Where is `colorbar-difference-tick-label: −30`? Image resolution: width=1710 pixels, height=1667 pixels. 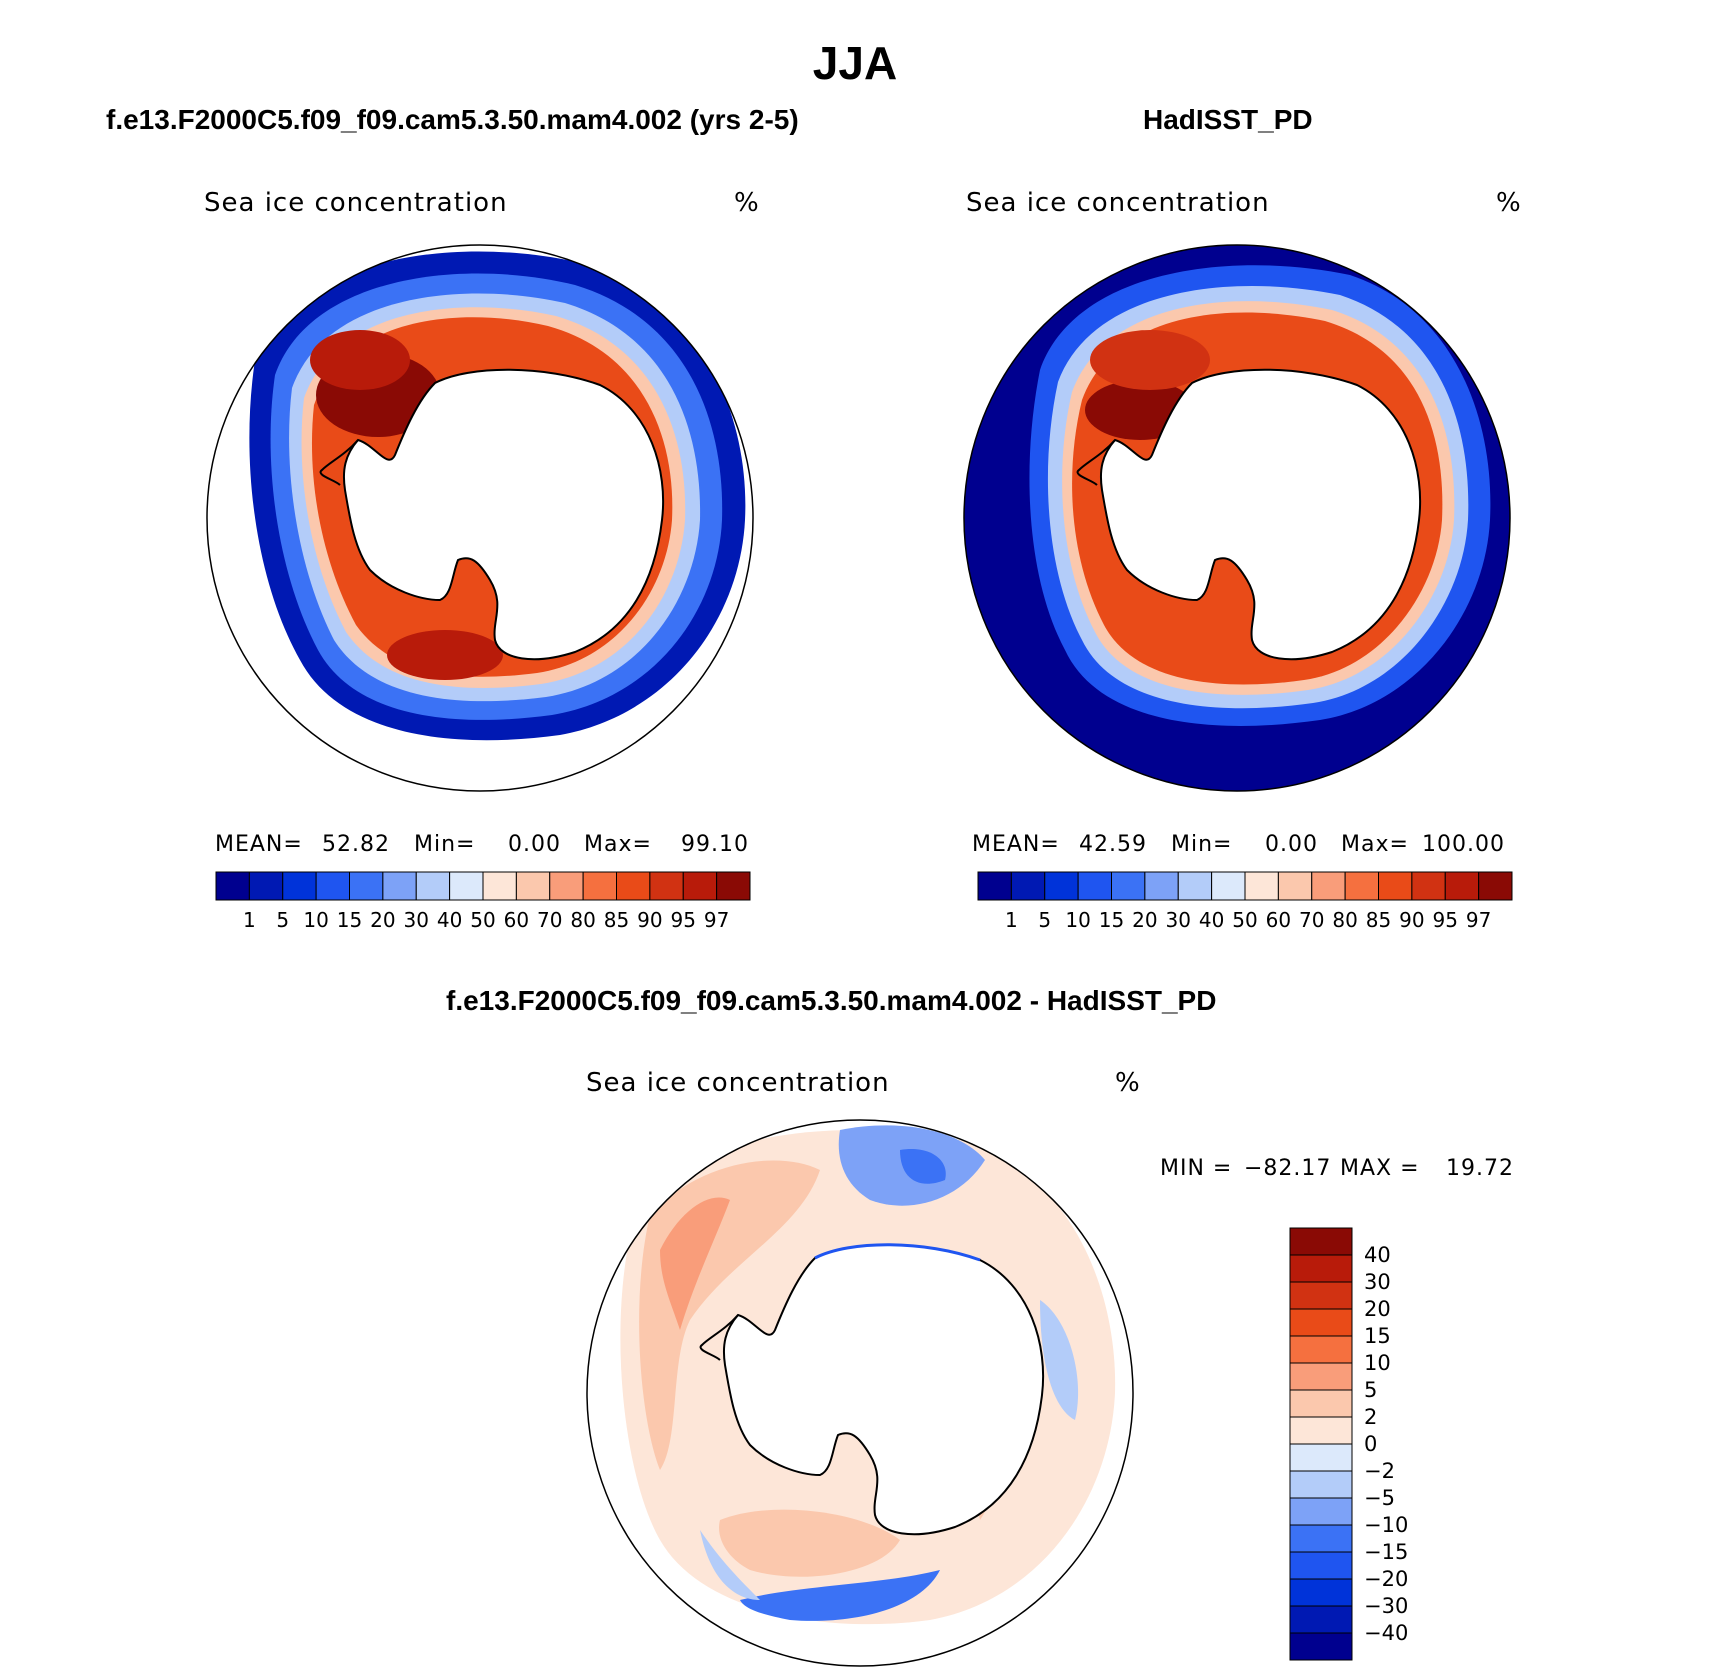 colorbar-difference-tick-label: −30 is located at coordinates (1386, 1606).